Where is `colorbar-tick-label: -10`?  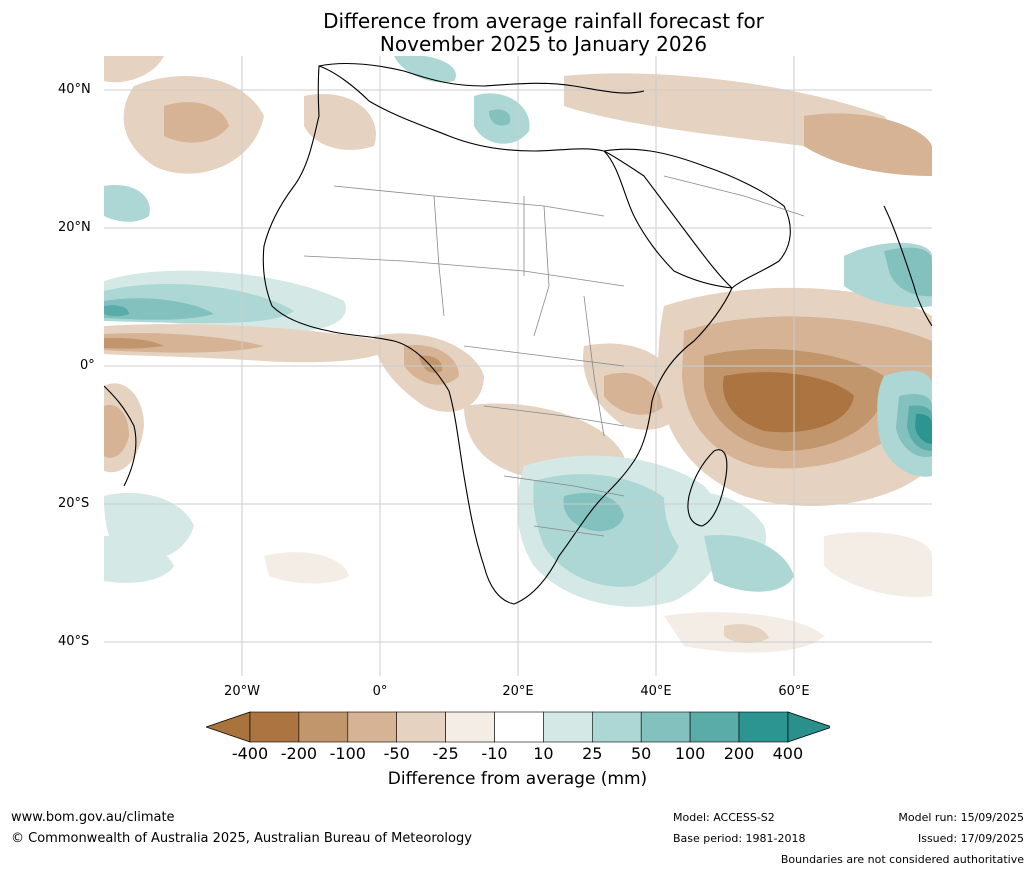 colorbar-tick-label: -10 is located at coordinates (494, 753).